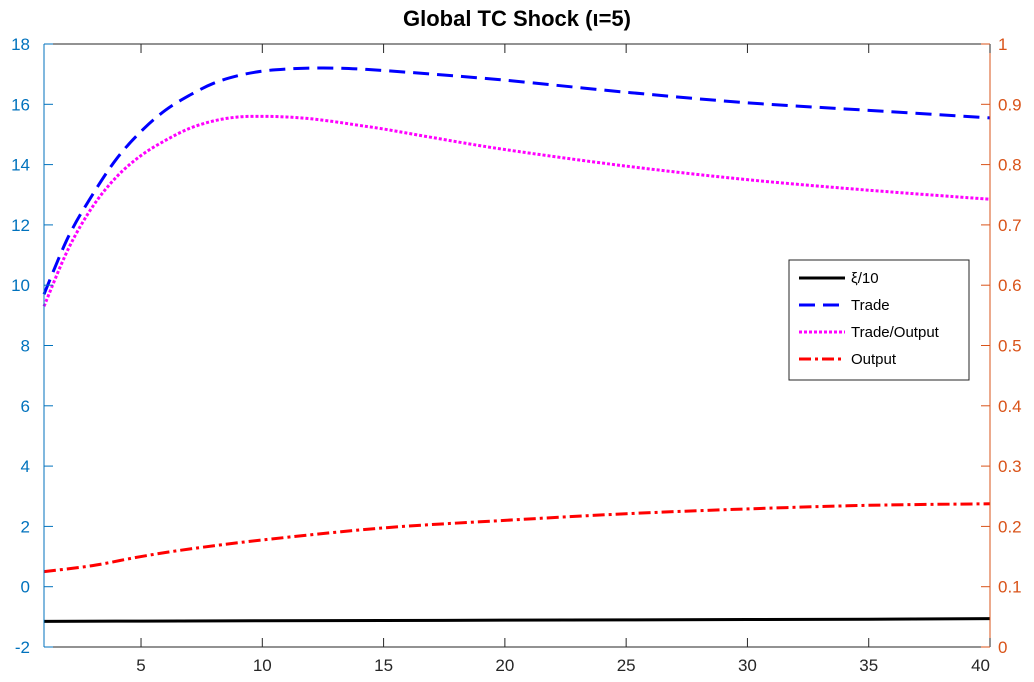  I want to click on y-tick-label-6: 10, so click(20, 285).